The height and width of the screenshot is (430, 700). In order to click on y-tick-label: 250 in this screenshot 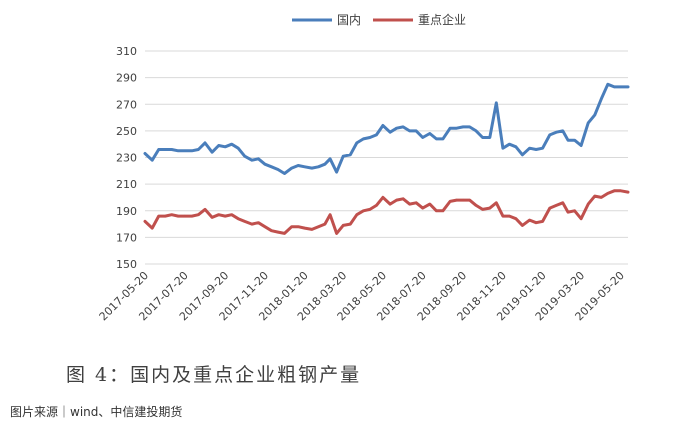, I will do `click(126, 131)`.